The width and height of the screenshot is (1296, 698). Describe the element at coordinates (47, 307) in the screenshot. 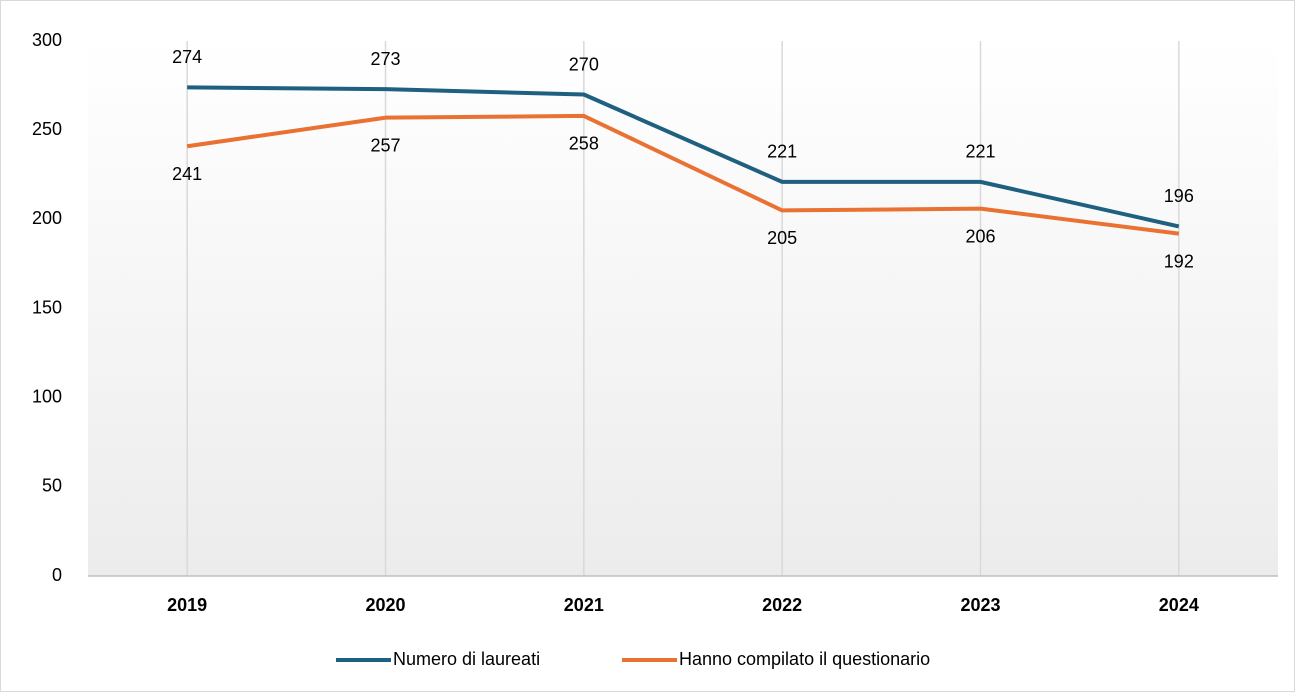

I see `y-tick-label: 150` at that location.